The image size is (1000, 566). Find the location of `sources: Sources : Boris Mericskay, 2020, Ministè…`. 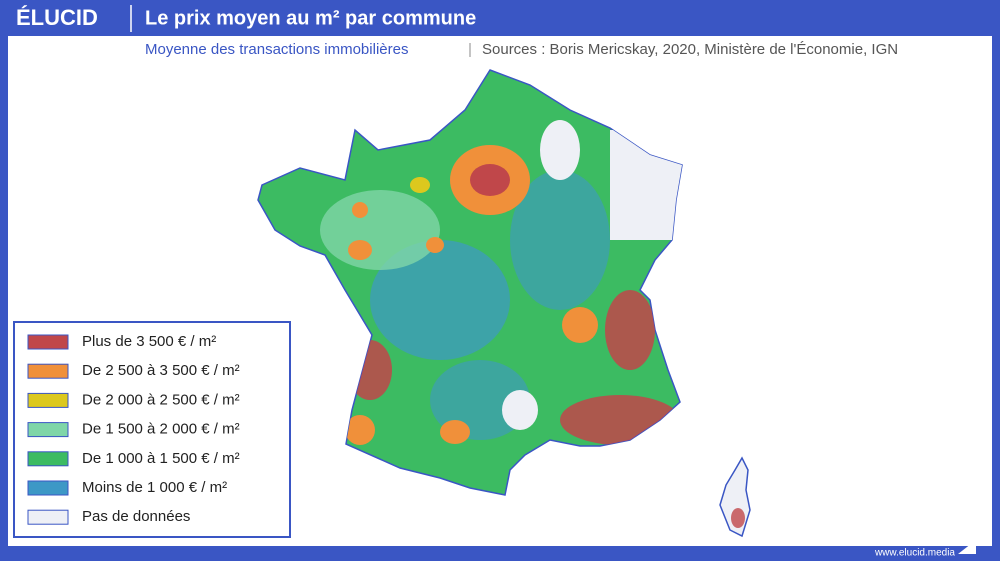

sources: Sources : Boris Mericskay, 2020, Ministè… is located at coordinates (690, 49).